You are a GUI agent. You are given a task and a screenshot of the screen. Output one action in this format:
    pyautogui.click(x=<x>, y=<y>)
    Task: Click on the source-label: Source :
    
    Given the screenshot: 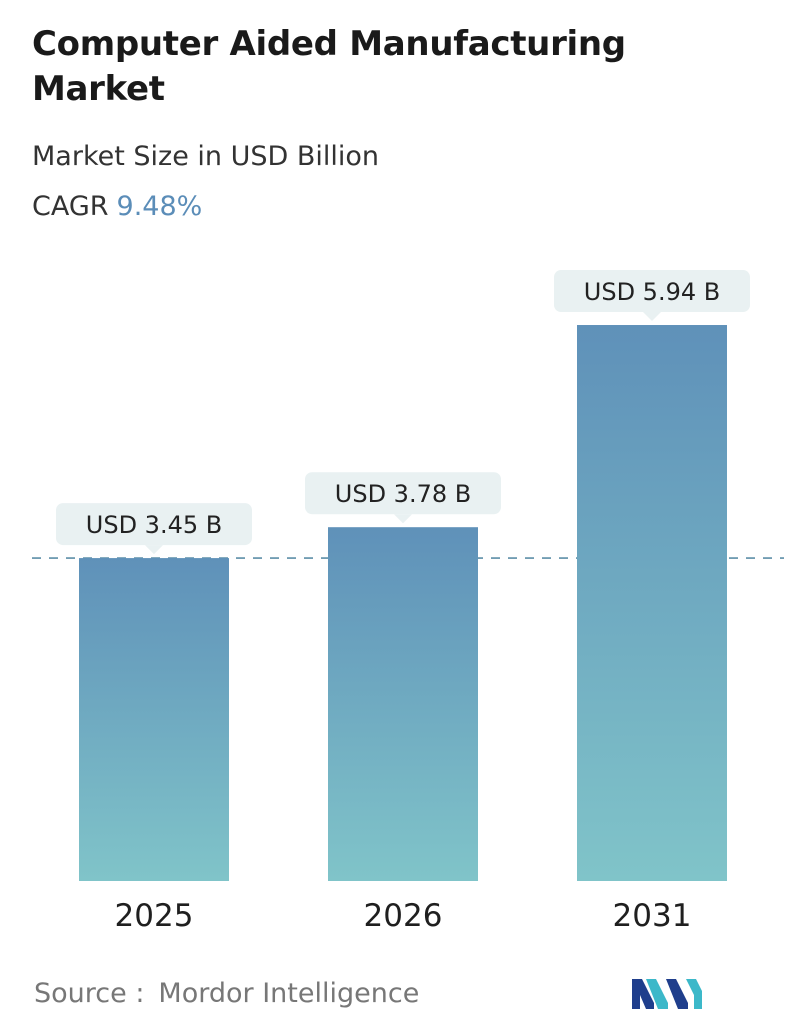 What is the action you would take?
    pyautogui.click(x=89, y=993)
    